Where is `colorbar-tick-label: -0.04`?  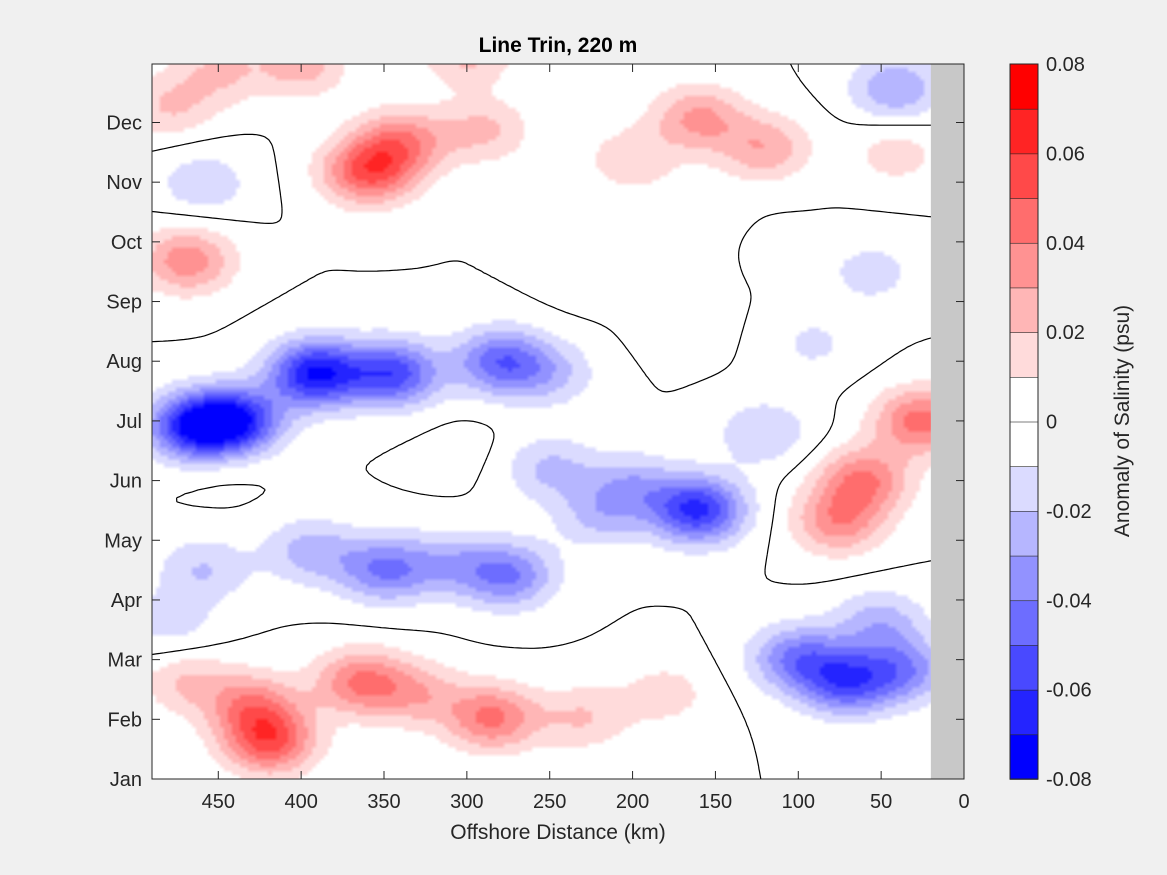
colorbar-tick-label: -0.04 is located at coordinates (1069, 601).